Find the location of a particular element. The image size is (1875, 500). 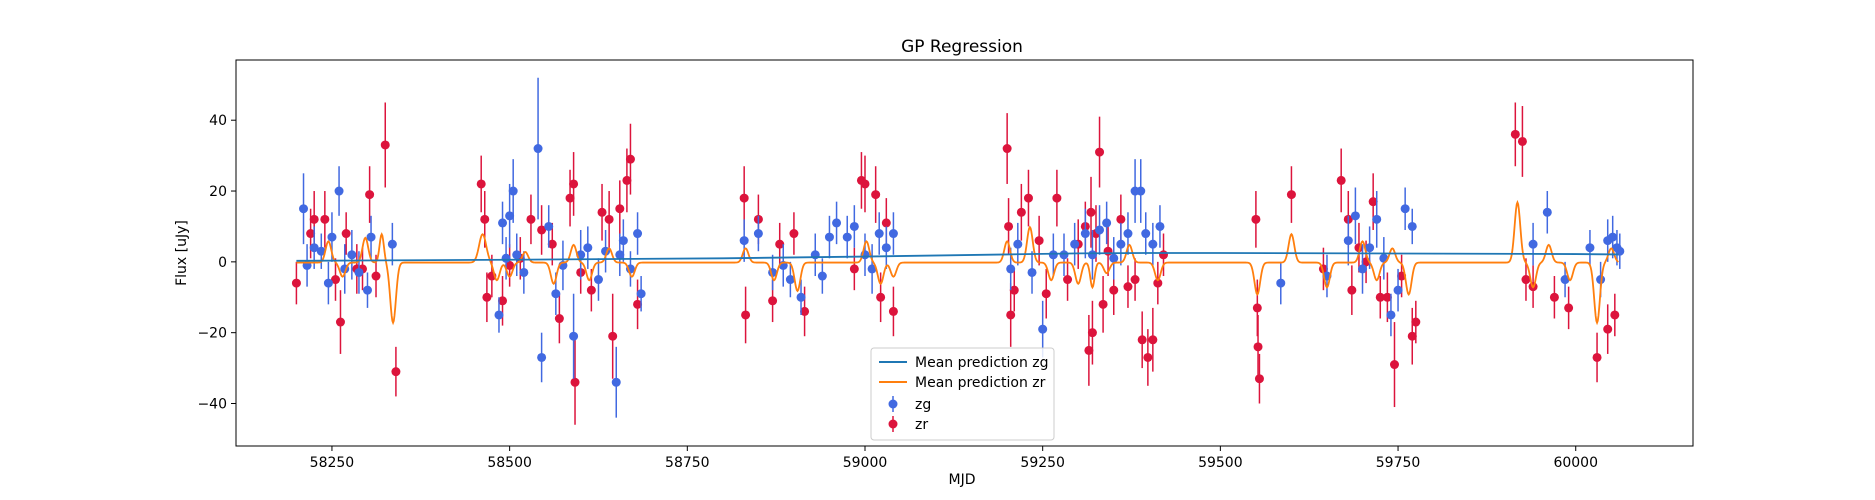

x-tick-label: 59250 is located at coordinates (1042, 463).